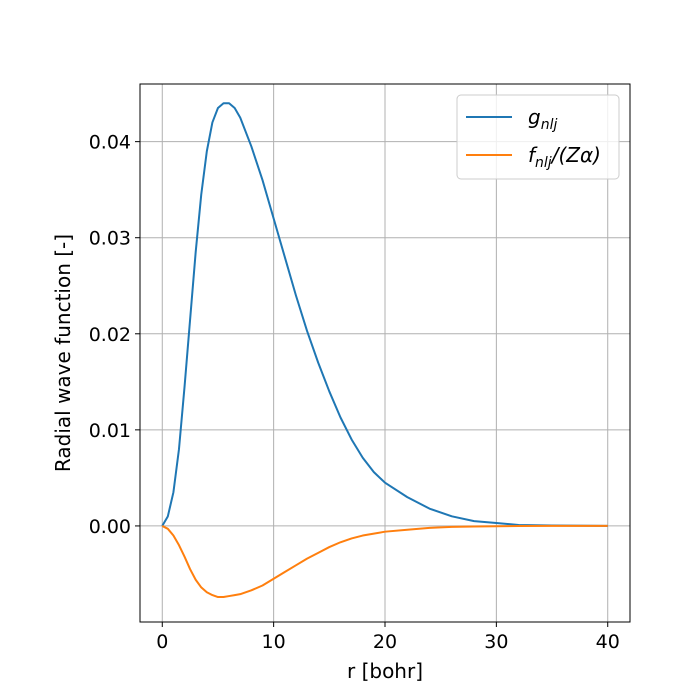 Image resolution: width=700 pixels, height=700 pixels. Describe the element at coordinates (534, 117) in the screenshot. I see `legend-g-main: g` at that location.